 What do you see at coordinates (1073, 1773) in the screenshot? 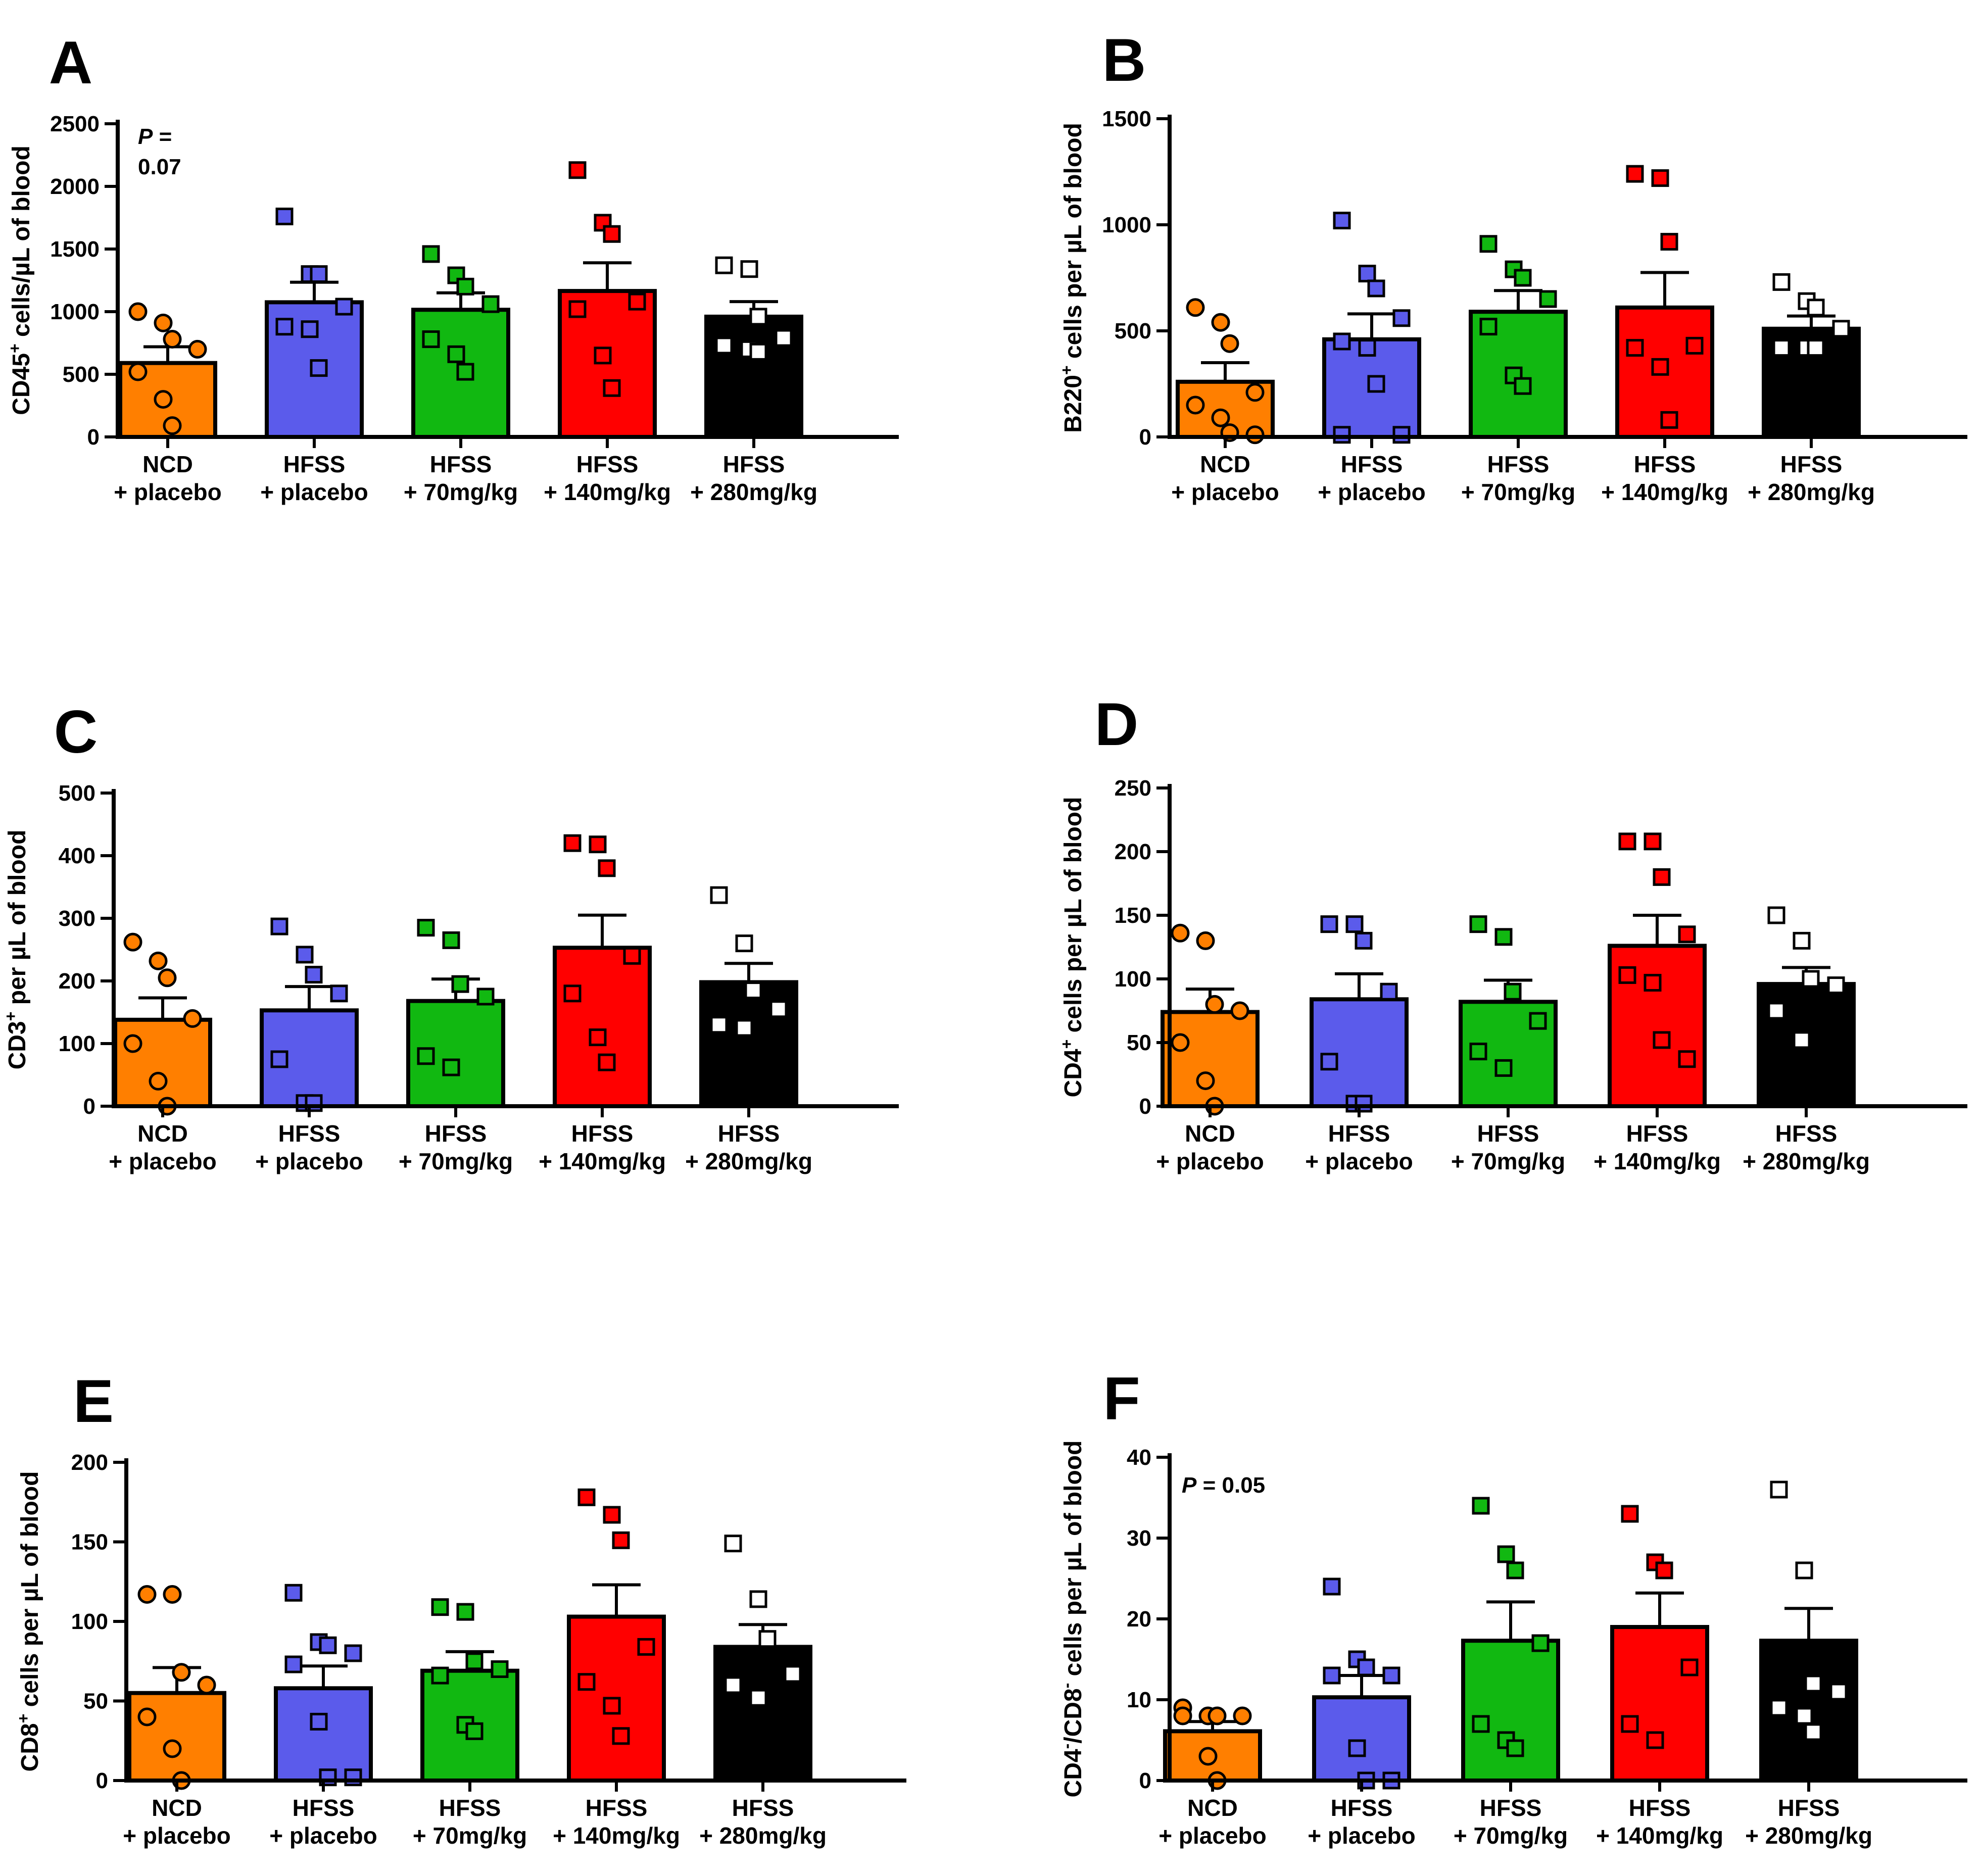
I see `y-axis-label-part: CD4` at bounding box center [1073, 1773].